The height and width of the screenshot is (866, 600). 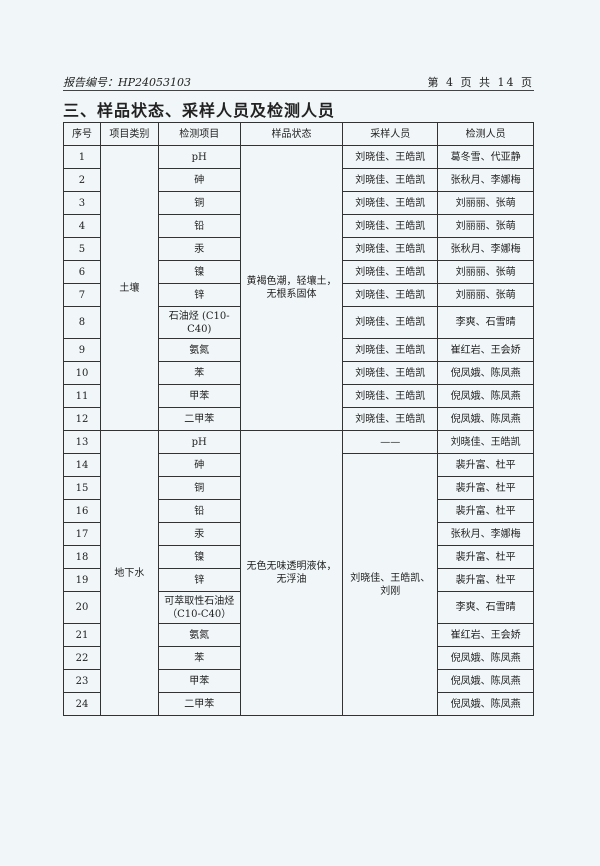 I want to click on col-header: 检测人员, so click(x=485, y=134).